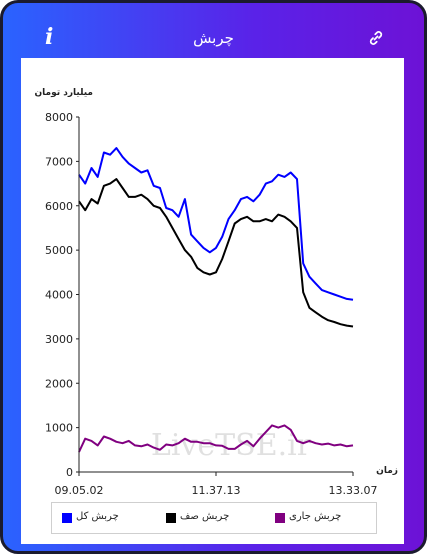 This screenshot has height=554, width=427. What do you see at coordinates (171, 518) in the screenshot?
I see `legend-swatch-saf` at bounding box center [171, 518].